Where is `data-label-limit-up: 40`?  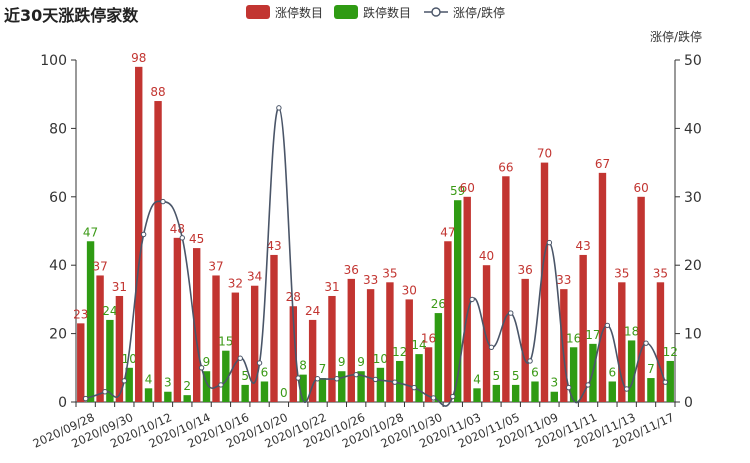
data-label-limit-up: 40 is located at coordinates (486, 256).